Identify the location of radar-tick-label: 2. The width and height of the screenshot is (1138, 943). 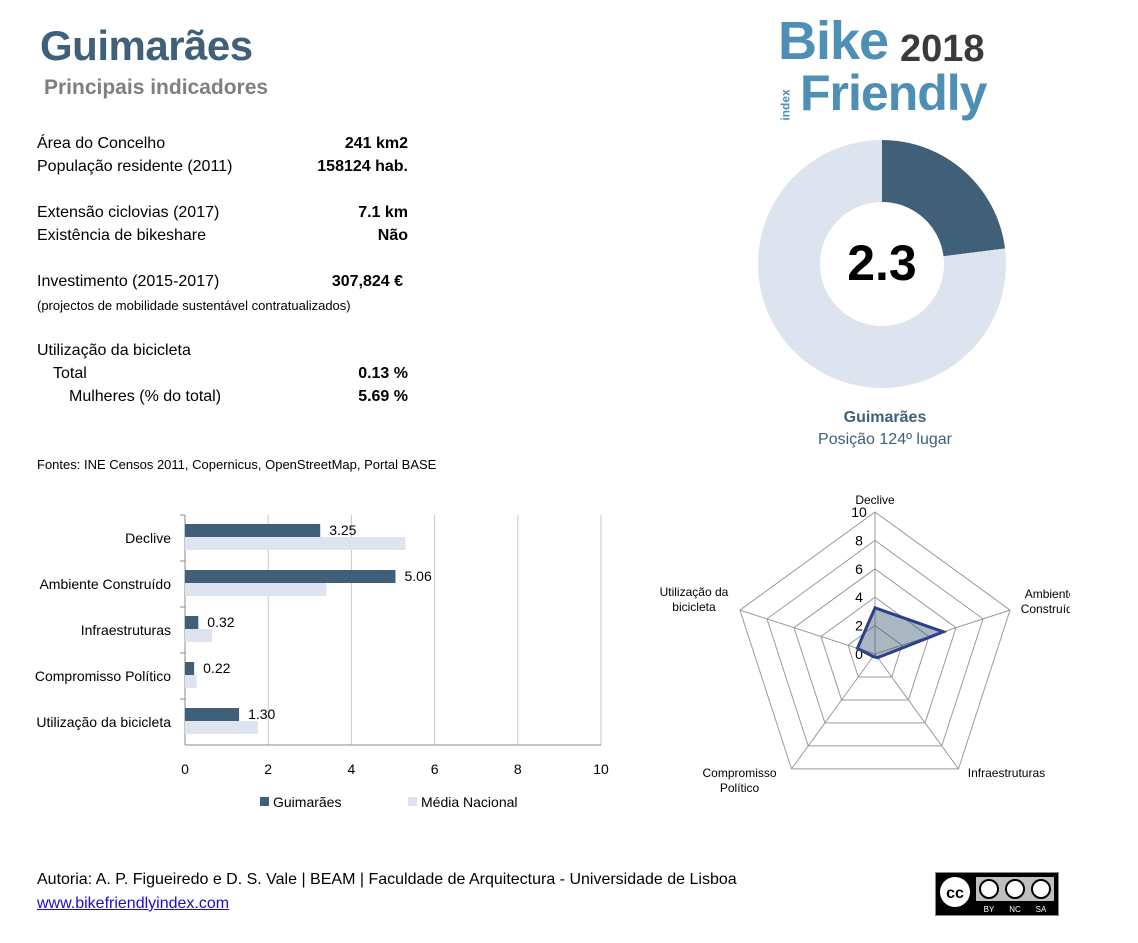
(859, 626).